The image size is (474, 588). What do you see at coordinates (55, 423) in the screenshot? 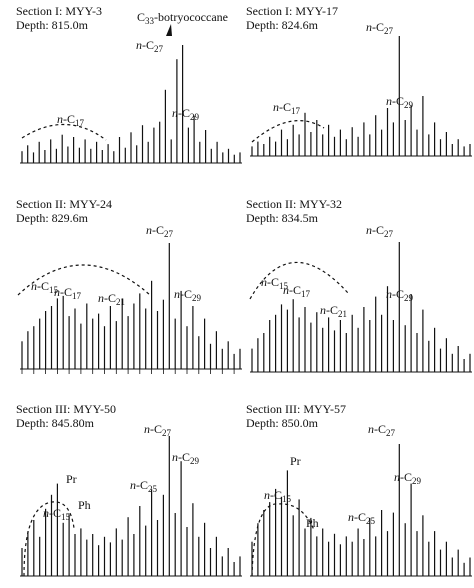
I see `panel-depth: Depth: 845.80m` at bounding box center [55, 423].